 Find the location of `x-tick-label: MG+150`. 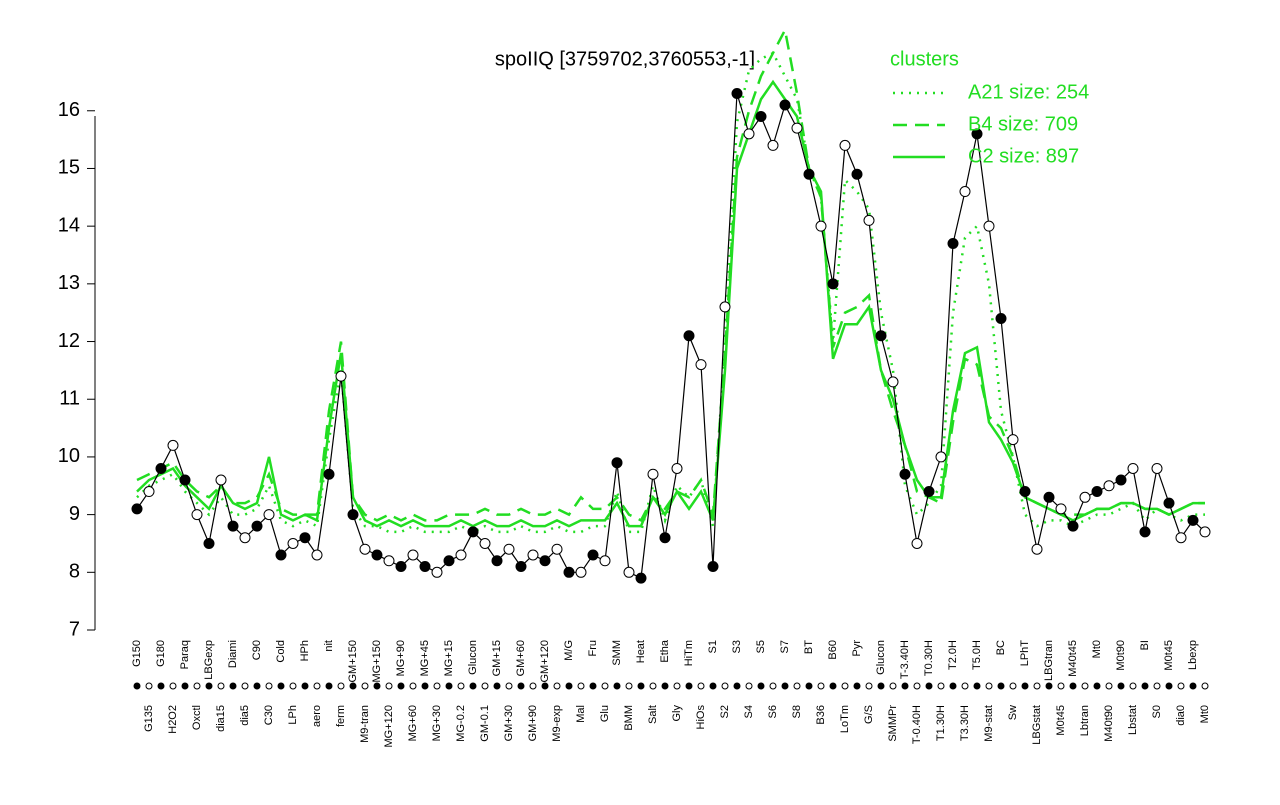

x-tick-label: MG+150 is located at coordinates (377, 661).